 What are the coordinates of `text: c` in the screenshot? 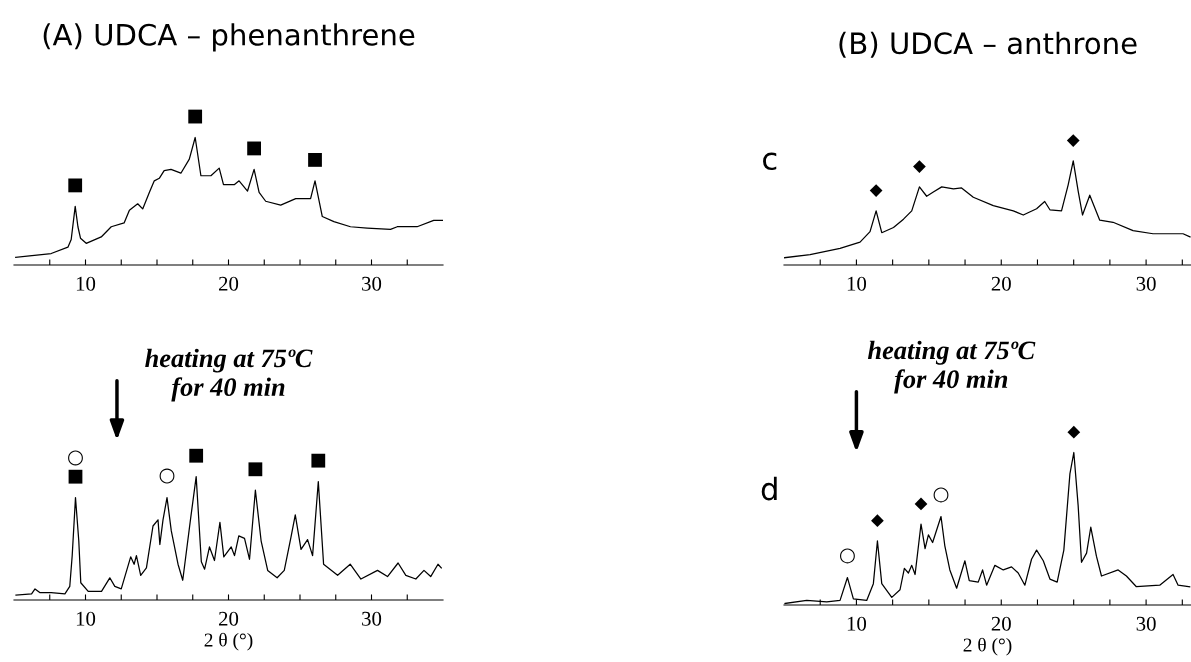 It's located at (770, 161).